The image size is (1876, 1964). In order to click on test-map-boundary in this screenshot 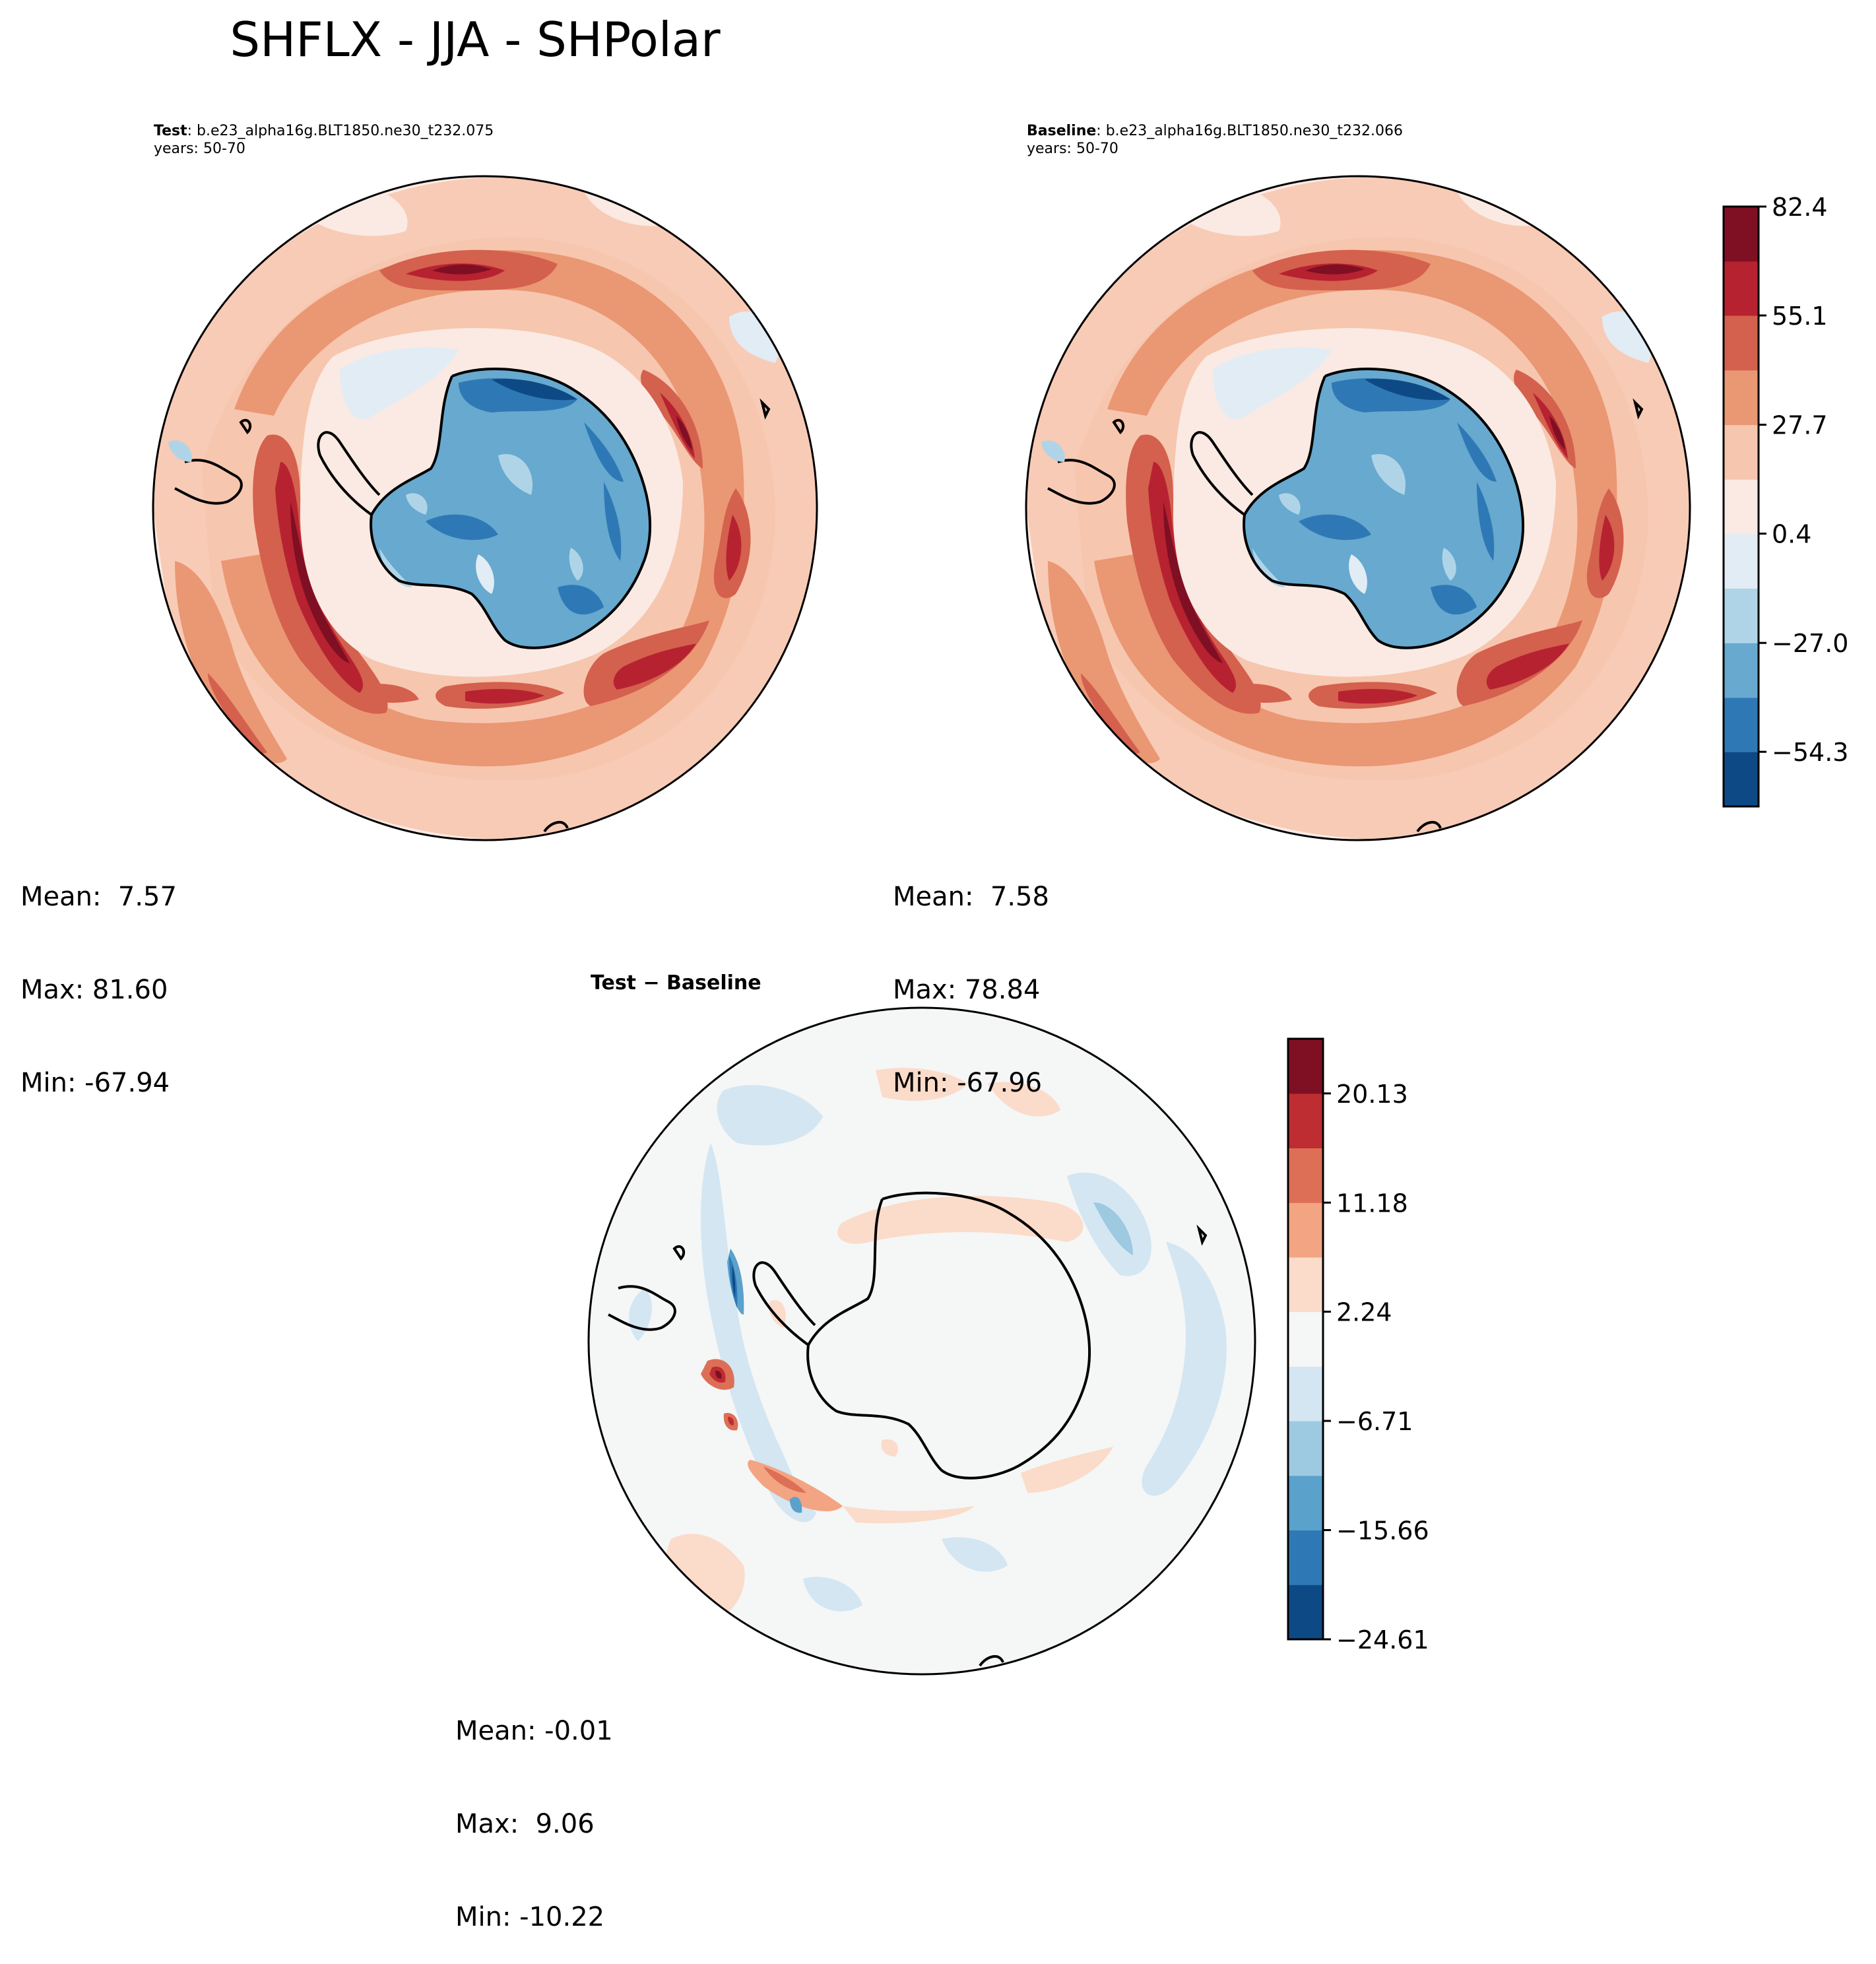, I will do `click(485, 508)`.